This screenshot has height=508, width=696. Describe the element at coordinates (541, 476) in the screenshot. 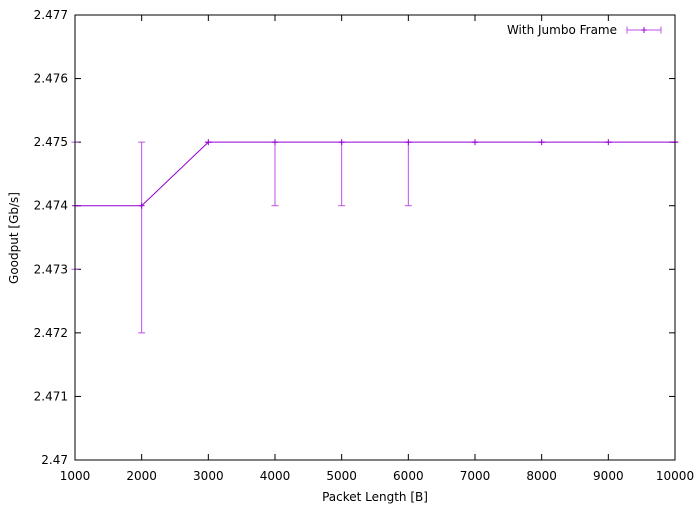

I see `x-tick-label: 8000` at that location.